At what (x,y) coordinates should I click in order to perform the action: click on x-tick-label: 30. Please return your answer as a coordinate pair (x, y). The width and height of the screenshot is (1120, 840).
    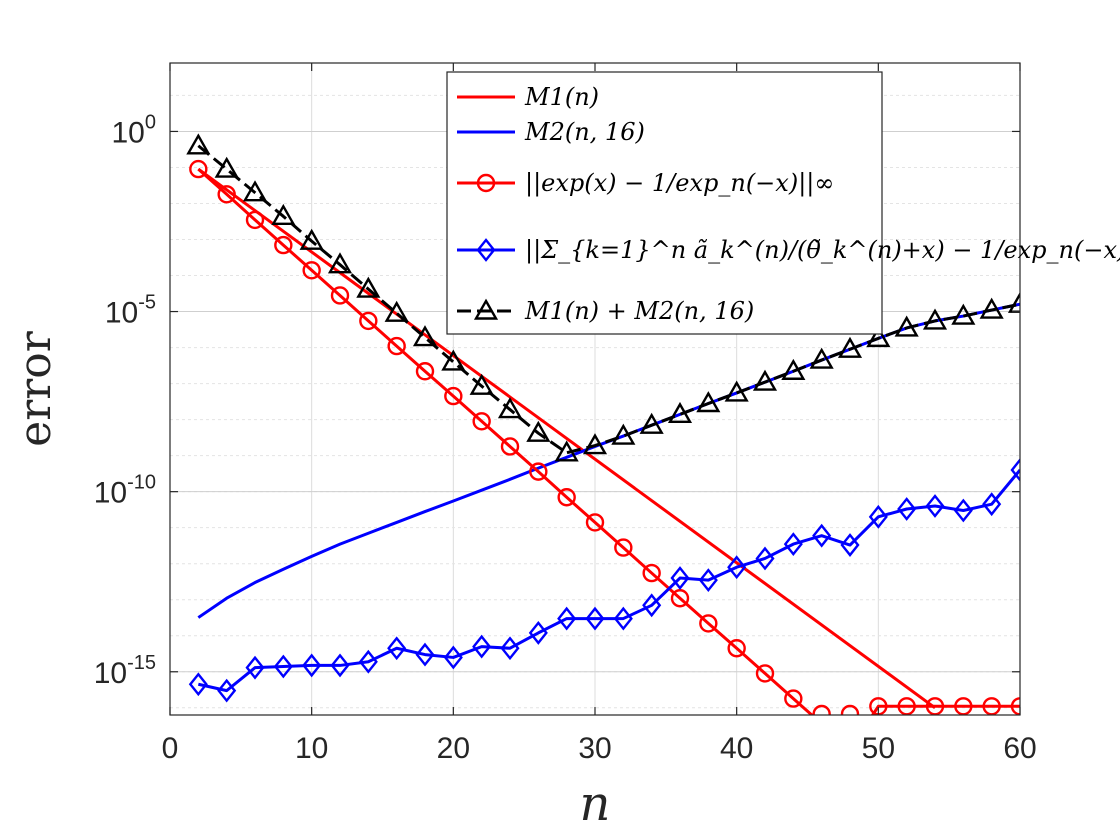
    Looking at the image, I should click on (594, 748).